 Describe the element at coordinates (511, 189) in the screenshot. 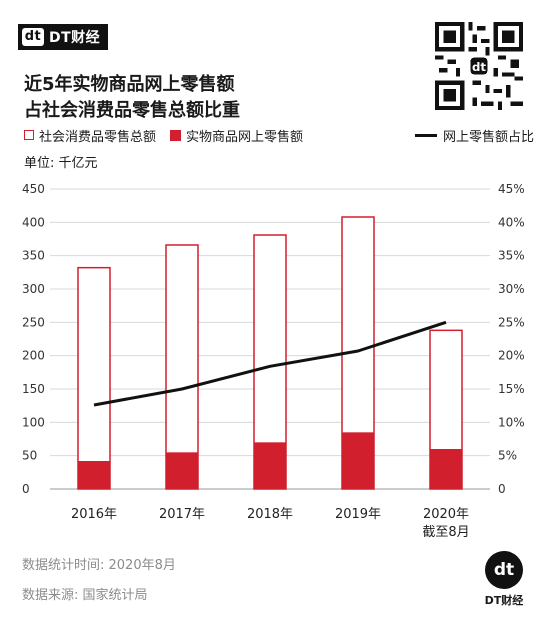

I see `y-right-tick-label: 45%` at that location.